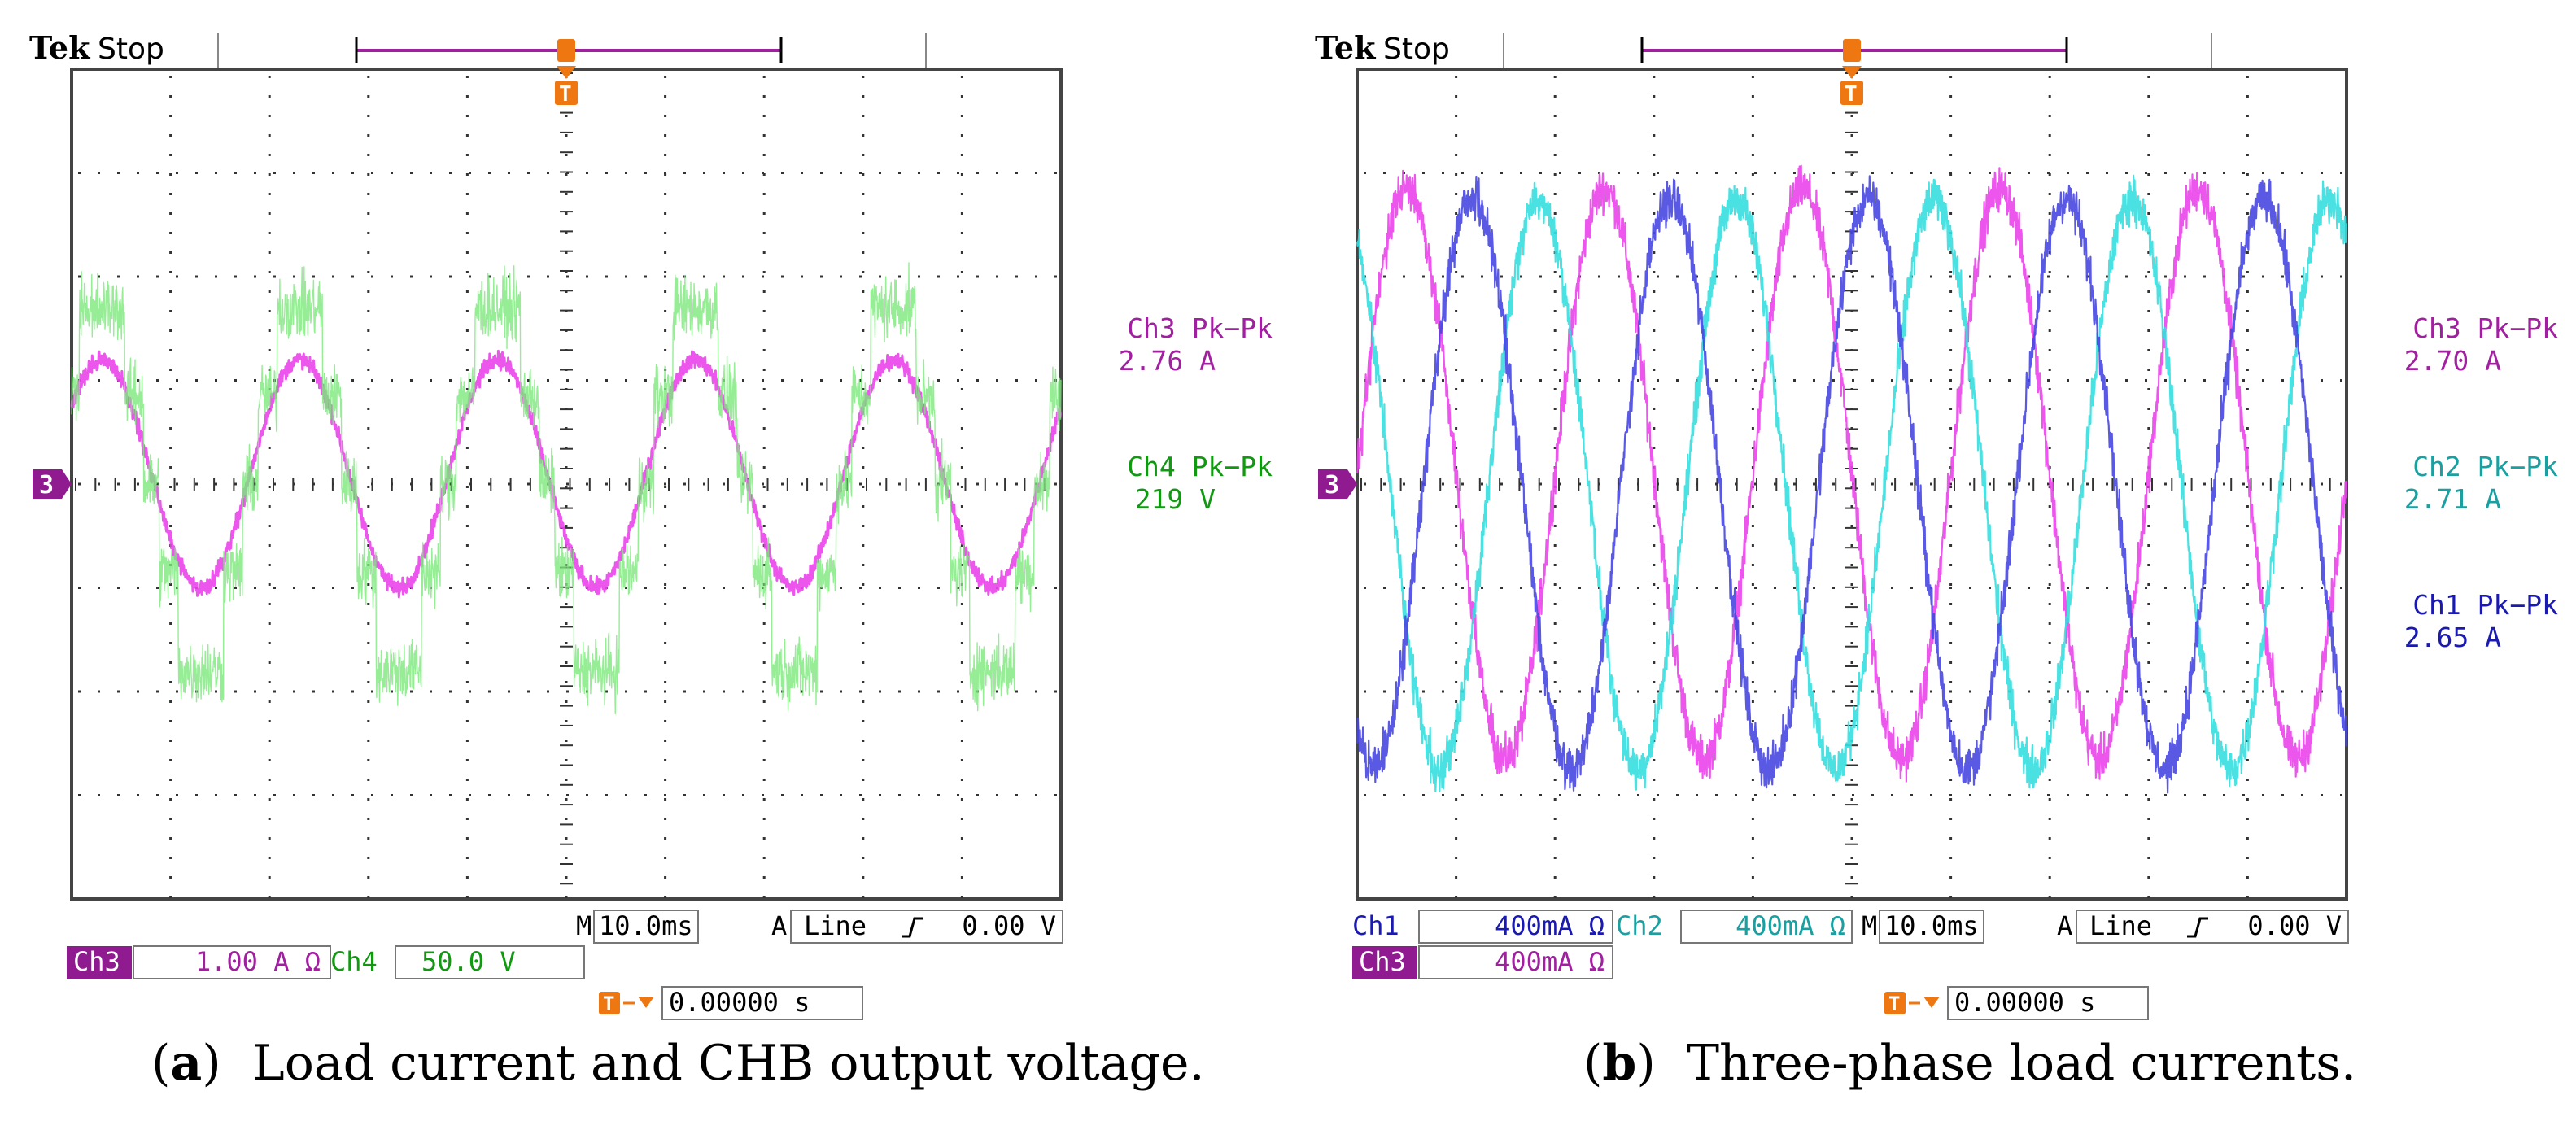 This screenshot has height=1130, width=2576. I want to click on ground-marker-badge, so click(52, 484).